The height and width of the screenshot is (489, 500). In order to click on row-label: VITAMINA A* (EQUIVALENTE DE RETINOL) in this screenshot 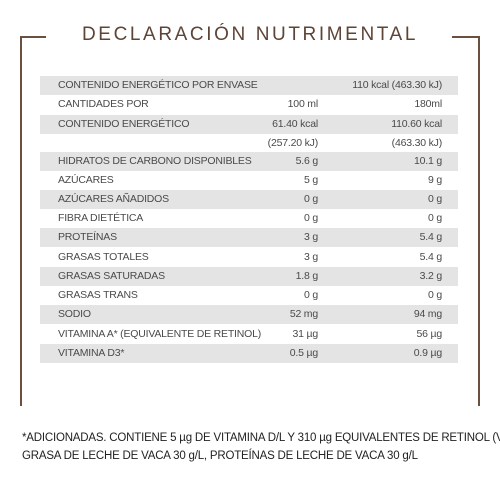, I will do `click(160, 334)`.